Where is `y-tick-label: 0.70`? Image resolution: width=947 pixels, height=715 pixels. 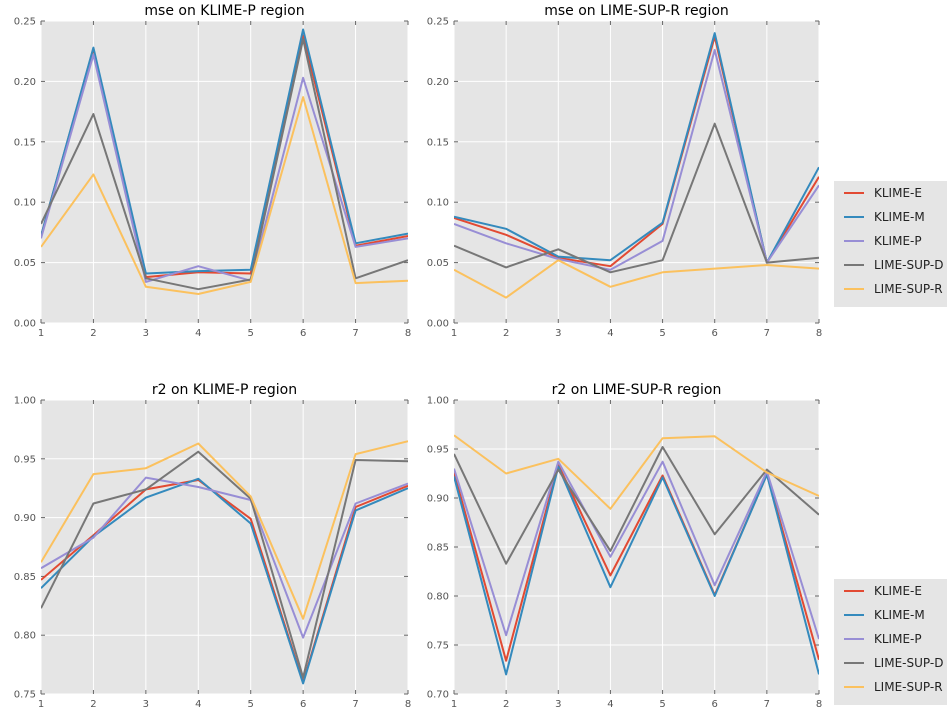 y-tick-label: 0.70 is located at coordinates (438, 695).